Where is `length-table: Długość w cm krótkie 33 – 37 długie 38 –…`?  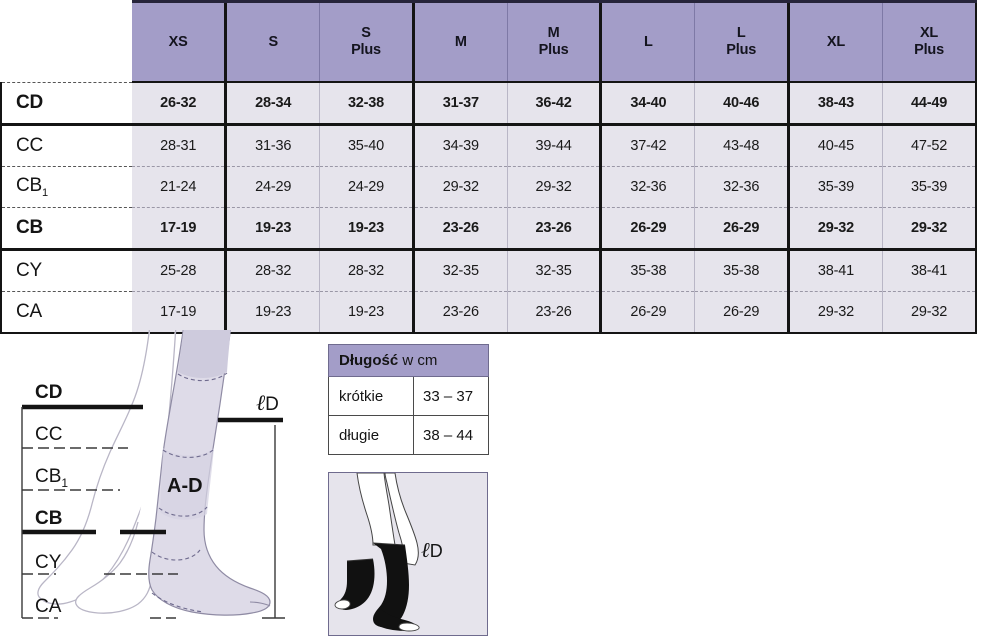
length-table: Długość w cm krótkie 33 – 37 długie 38 –… is located at coordinates (408, 399).